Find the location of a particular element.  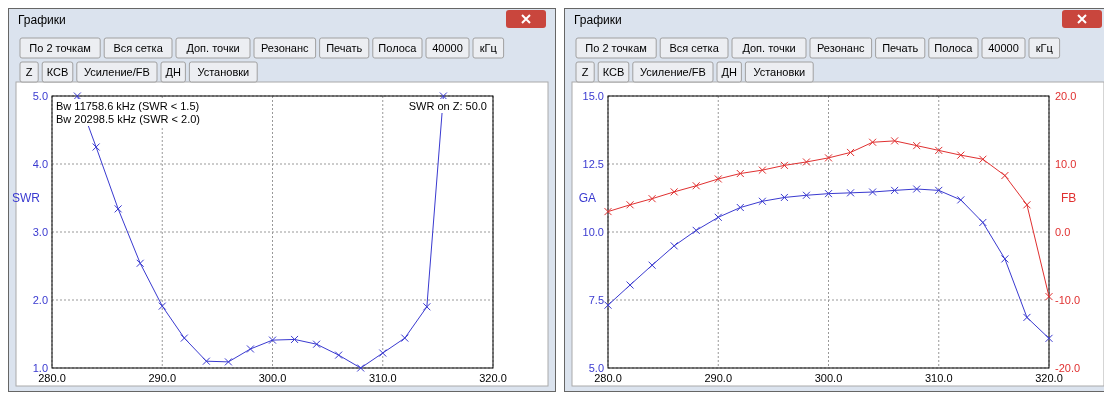

text: Установки is located at coordinates (223, 72).